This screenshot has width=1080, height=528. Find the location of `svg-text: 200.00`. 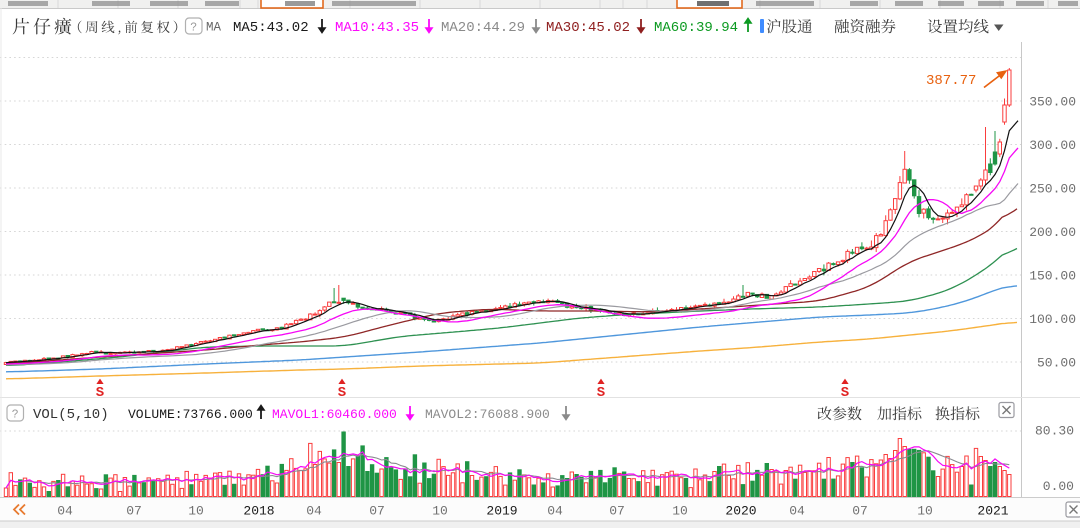

svg-text: 200.00 is located at coordinates (1052, 232).